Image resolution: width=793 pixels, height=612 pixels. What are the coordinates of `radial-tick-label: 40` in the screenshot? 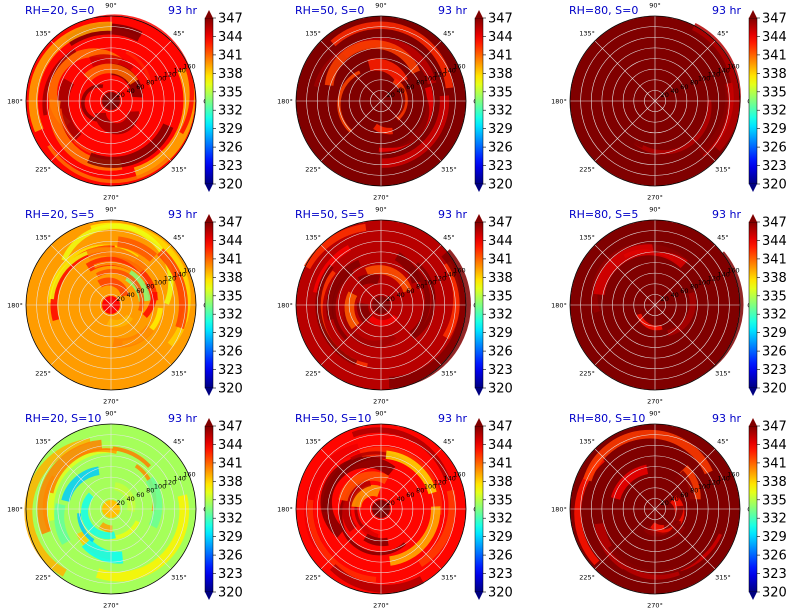 It's located at (130, 91).